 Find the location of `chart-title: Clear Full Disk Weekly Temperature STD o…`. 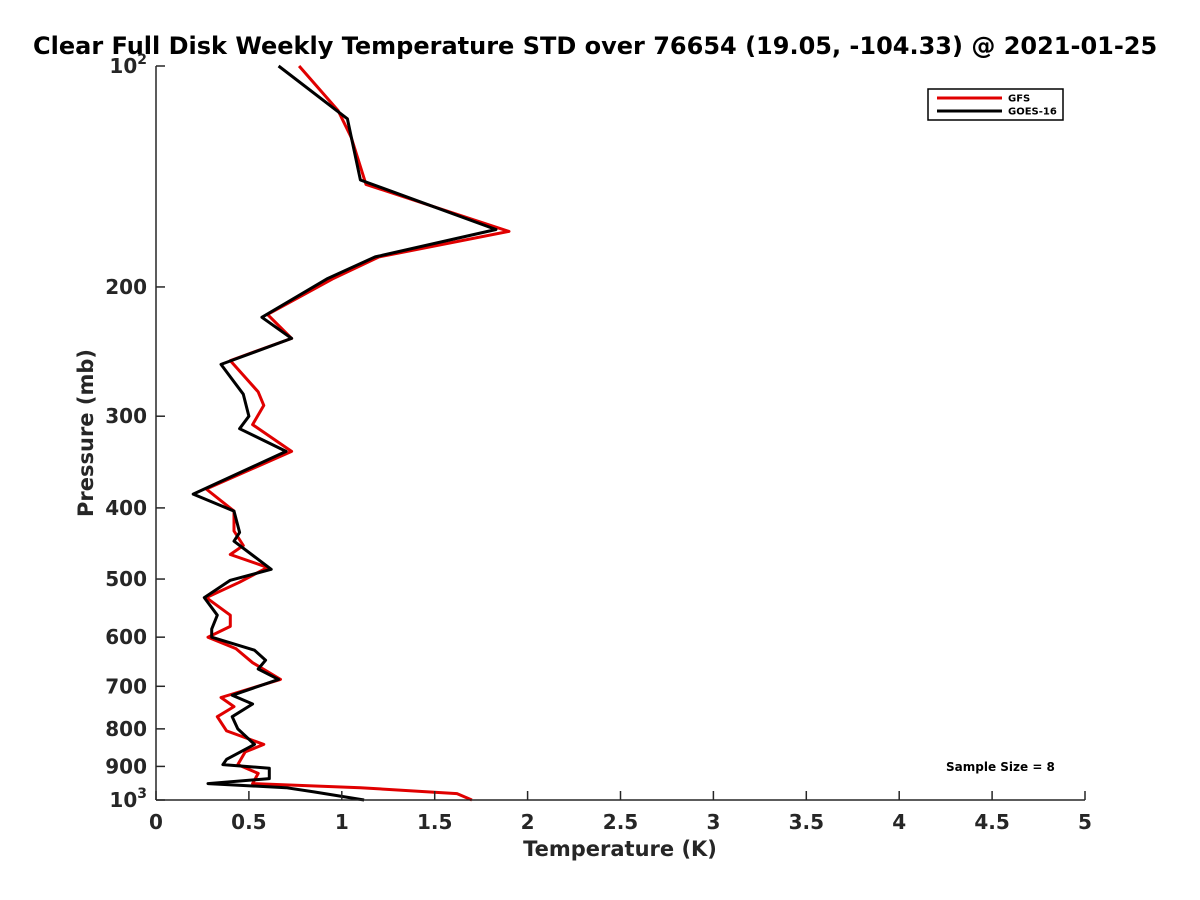

chart-title: Clear Full Disk Weekly Temperature STD o… is located at coordinates (595, 46).